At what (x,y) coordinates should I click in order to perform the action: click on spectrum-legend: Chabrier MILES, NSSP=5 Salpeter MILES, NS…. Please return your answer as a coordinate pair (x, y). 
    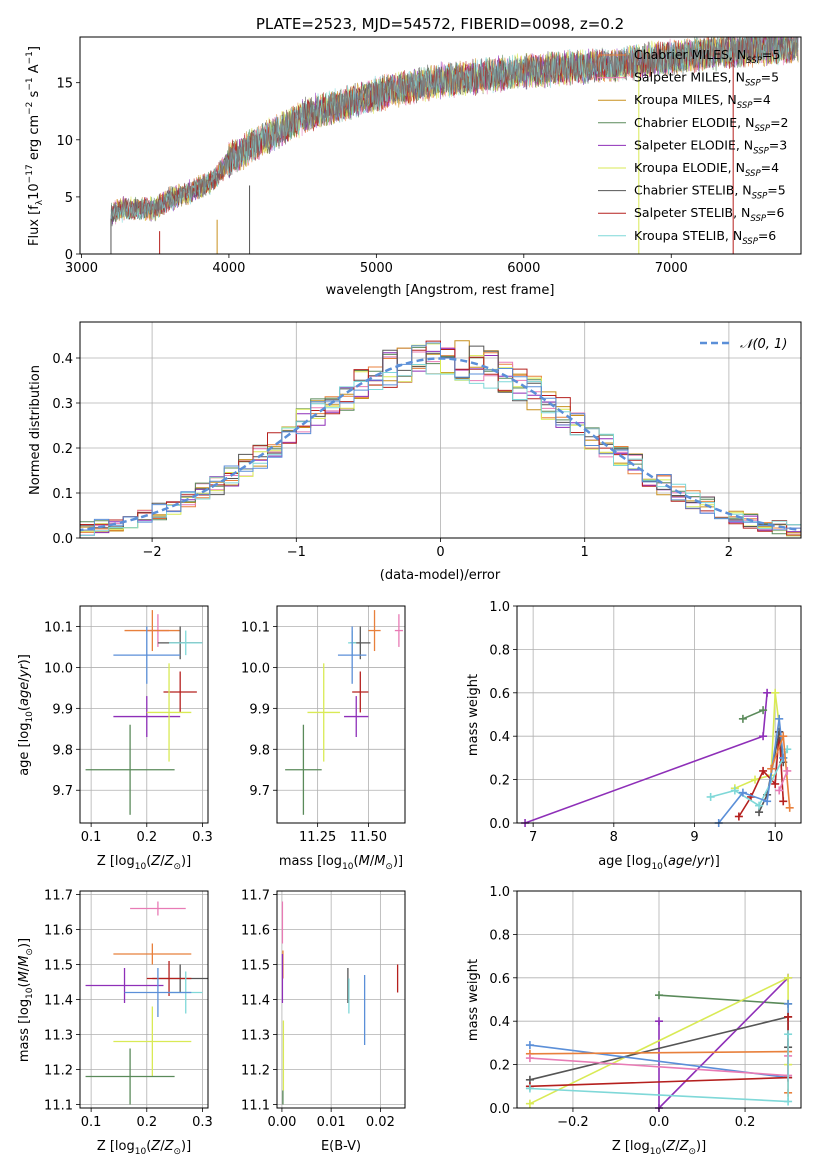
    Looking at the image, I should click on (693, 147).